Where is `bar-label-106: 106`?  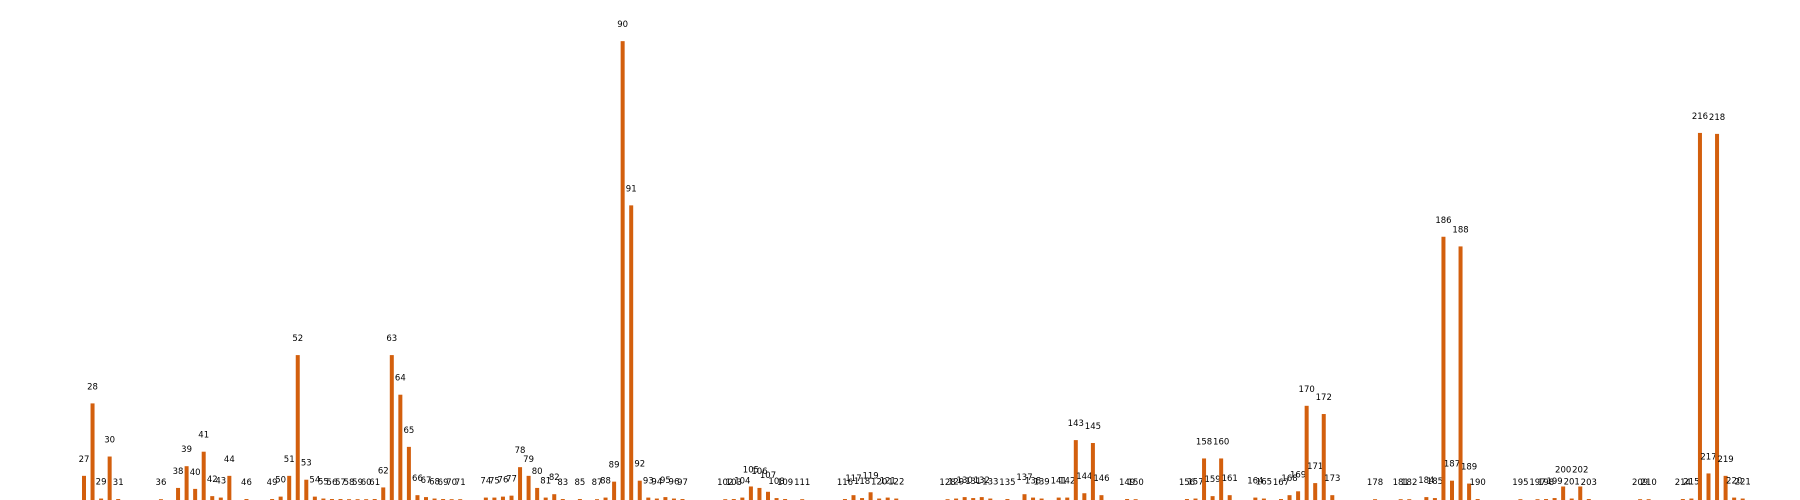
bar-label-106: 106 is located at coordinates (759, 472).